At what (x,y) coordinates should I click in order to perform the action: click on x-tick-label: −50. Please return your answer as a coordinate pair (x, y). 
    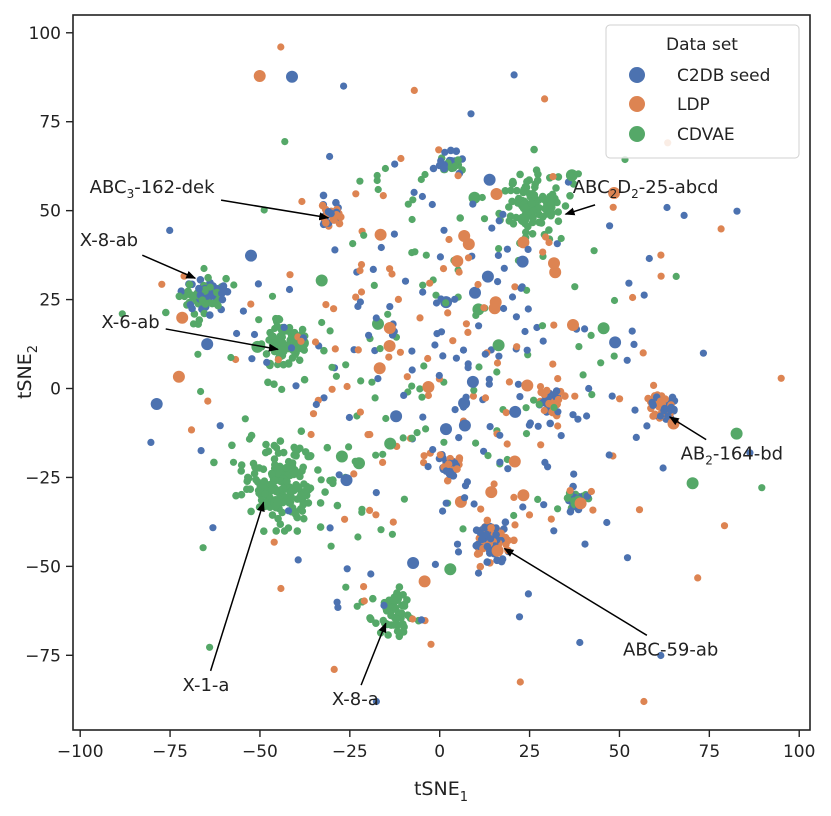
    Looking at the image, I should click on (260, 752).